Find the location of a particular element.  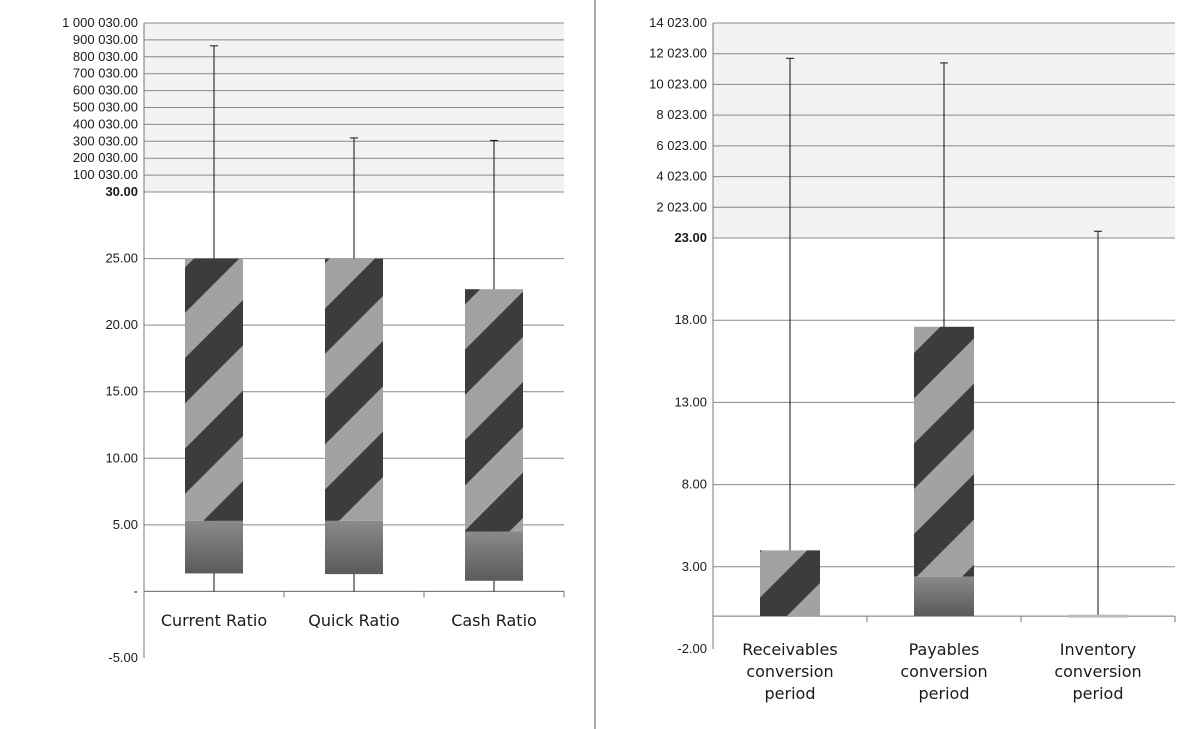

y-tick-label: 10.00 is located at coordinates (121, 457).